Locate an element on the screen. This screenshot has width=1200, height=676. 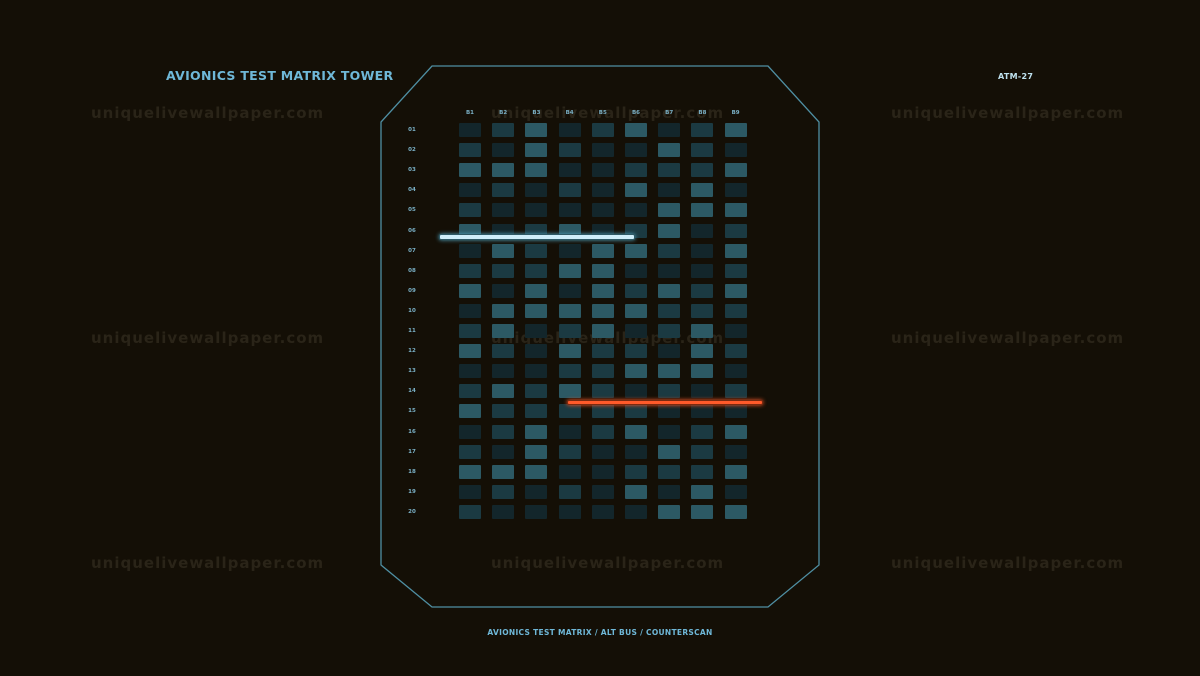
column-label: B7 is located at coordinates (669, 113).